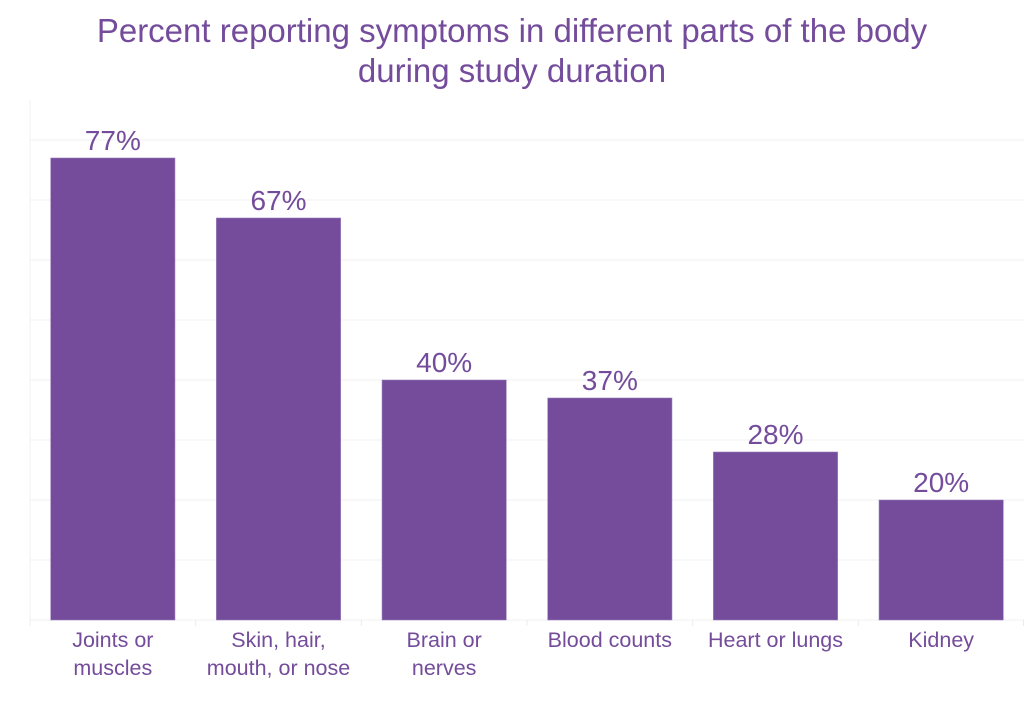 This screenshot has width=1024, height=710. What do you see at coordinates (941, 640) in the screenshot?
I see `x-tick-label: Kidney` at bounding box center [941, 640].